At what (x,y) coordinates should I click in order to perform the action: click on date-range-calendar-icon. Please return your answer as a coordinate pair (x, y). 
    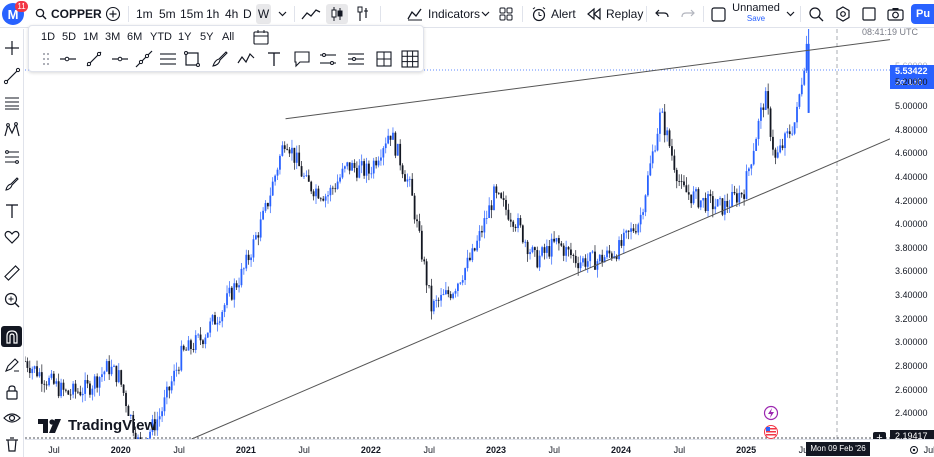
    Looking at the image, I should click on (261, 38).